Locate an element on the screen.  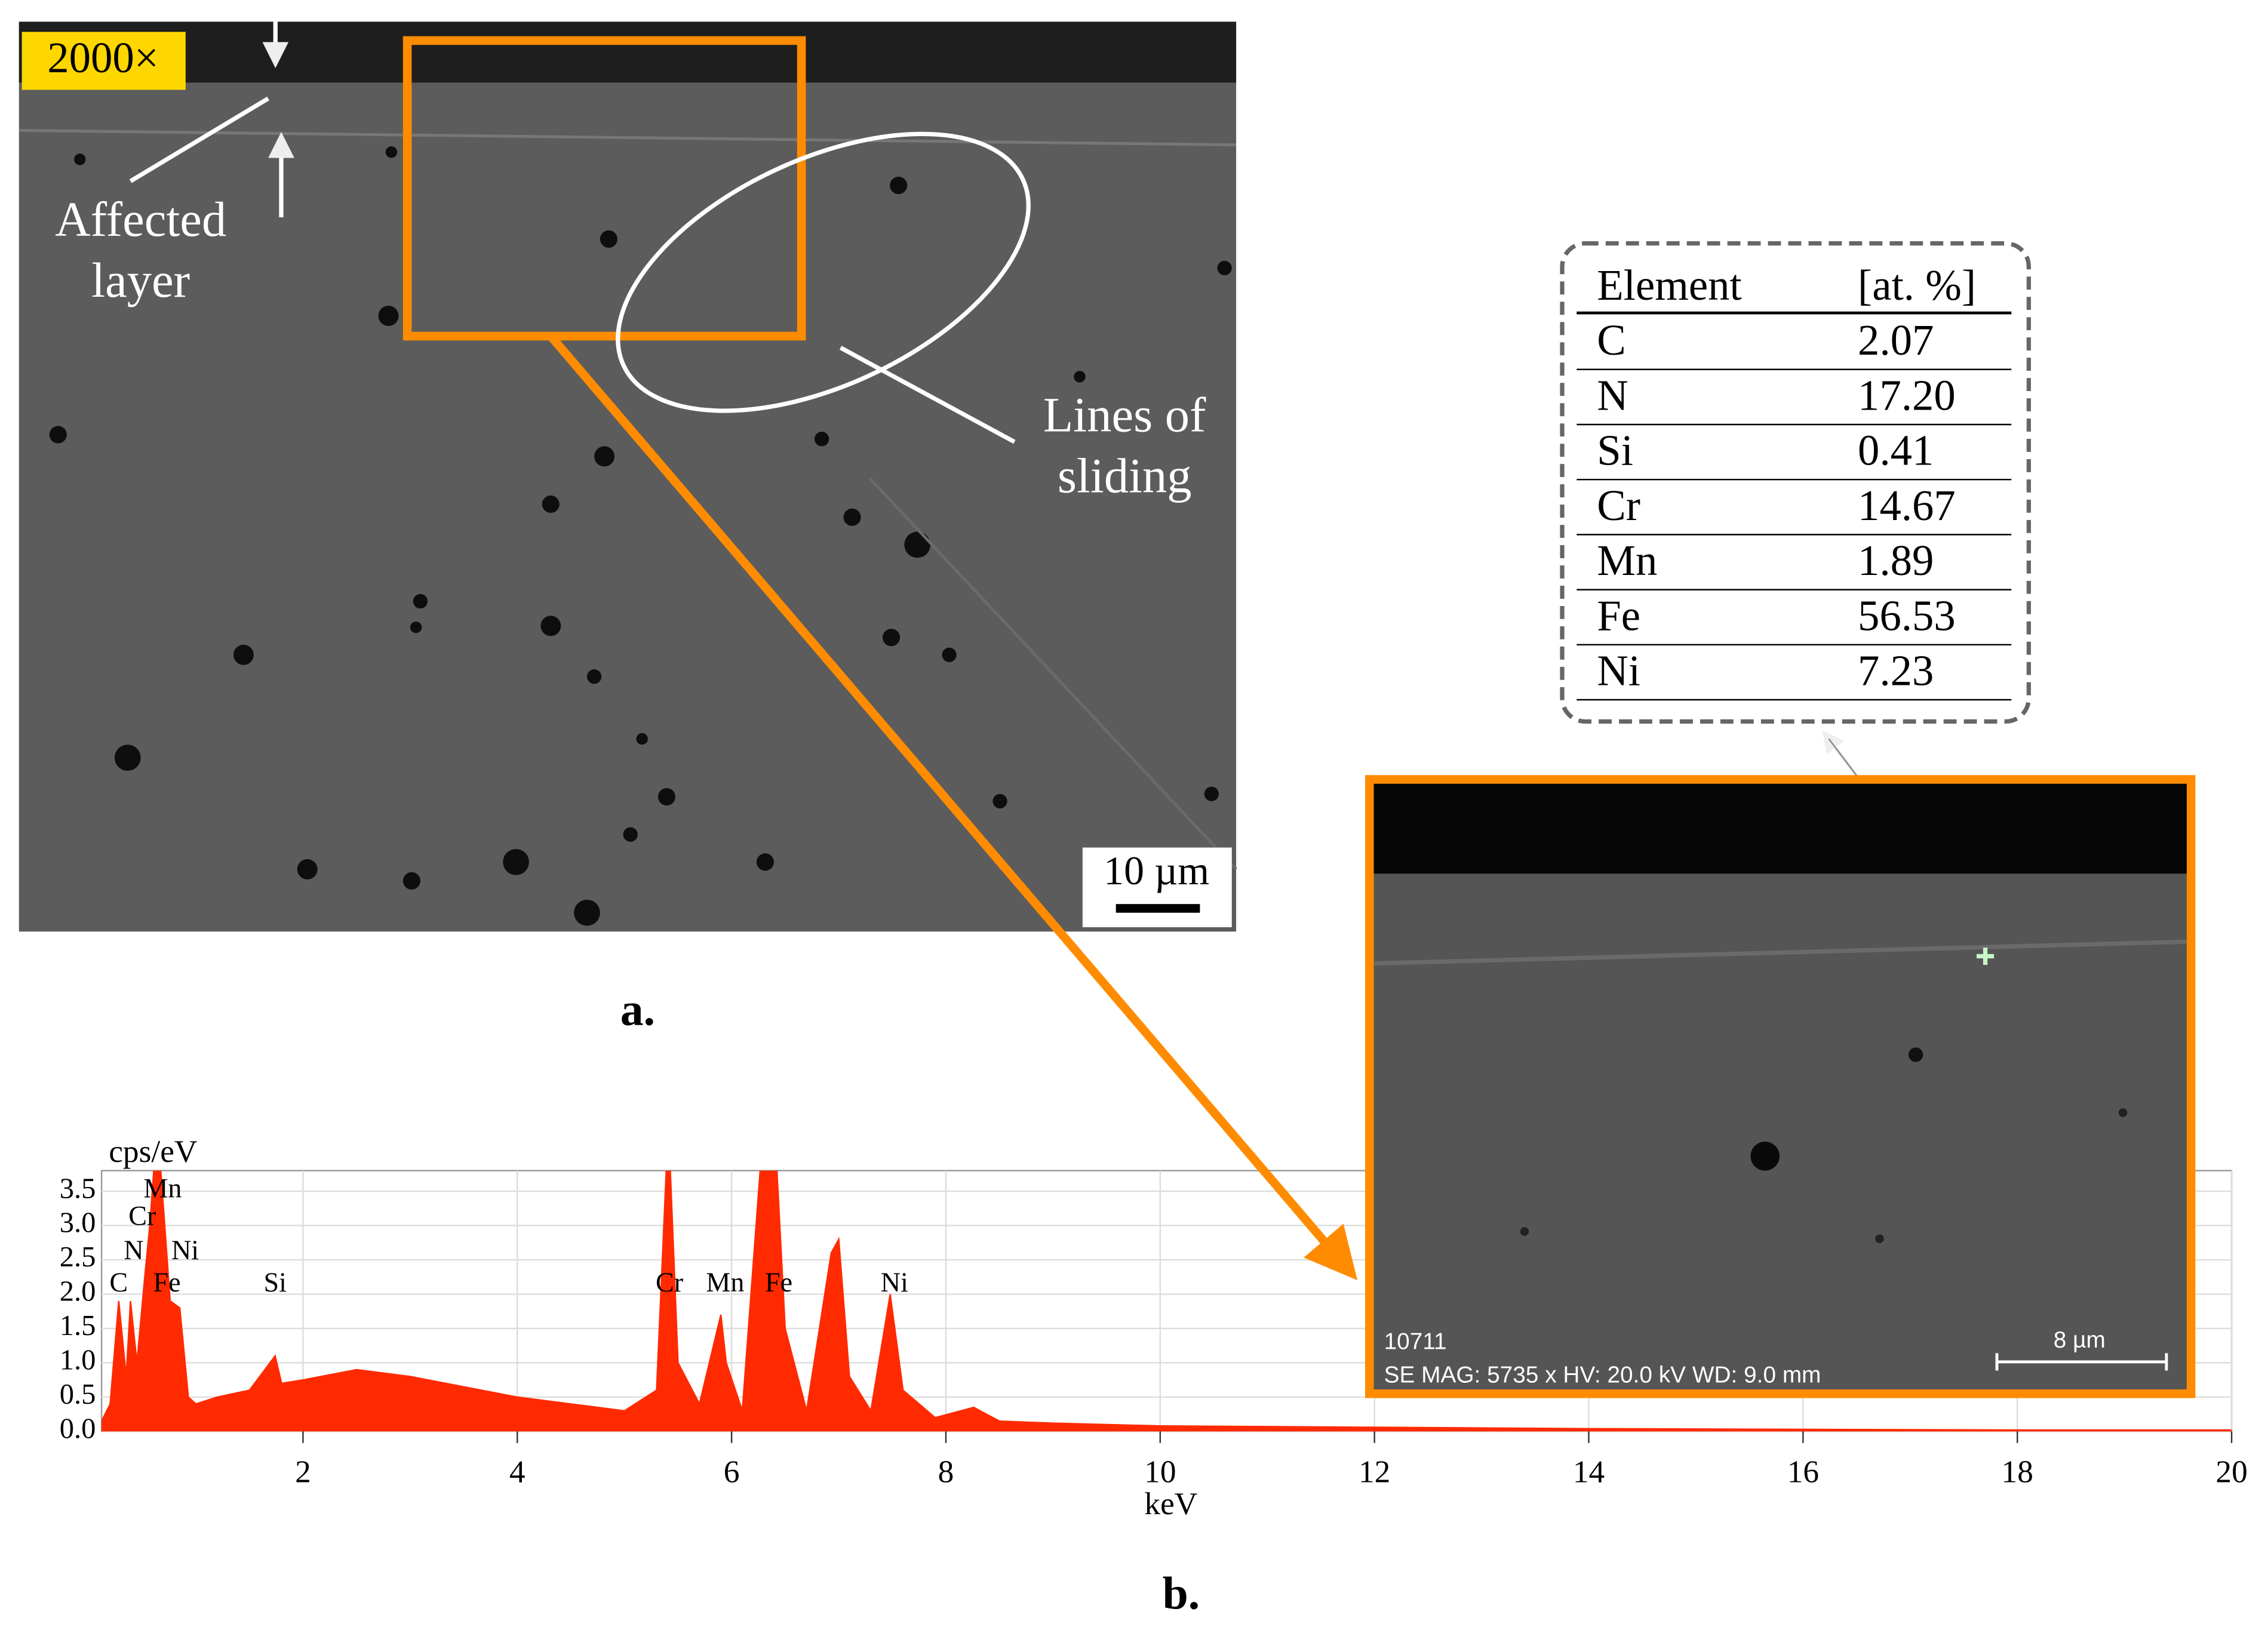
x-tick-label: 12 is located at coordinates (1374, 1471).